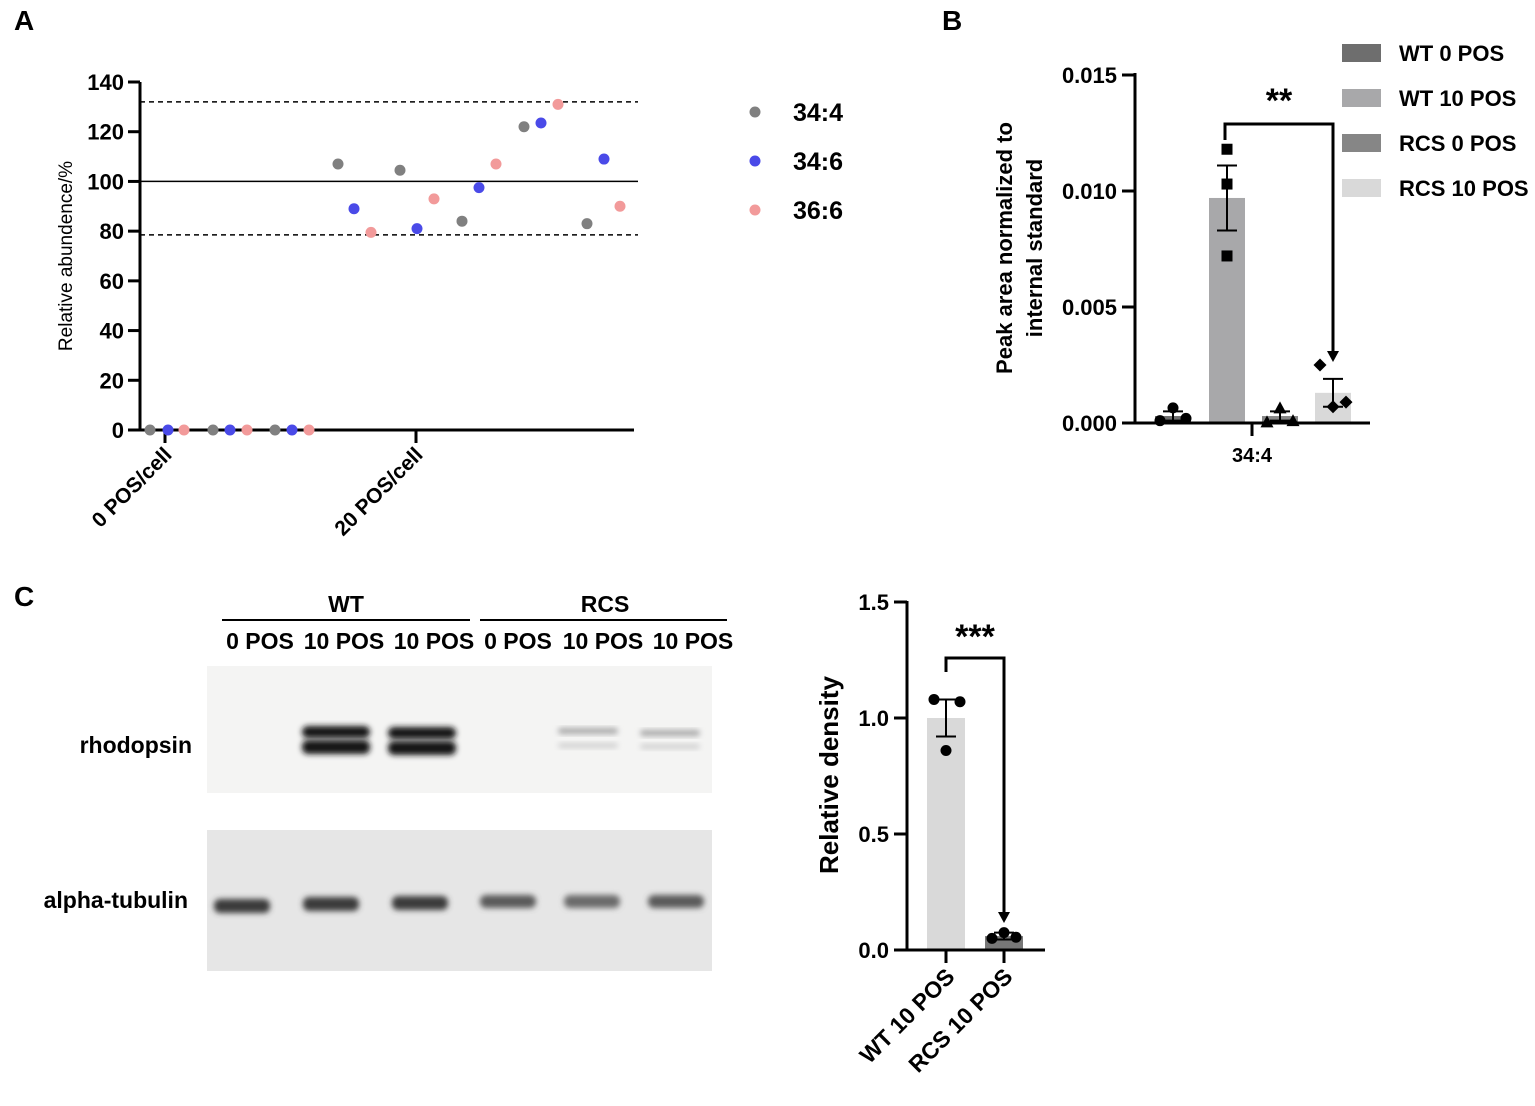 This screenshot has width=1535, height=1106. I want to click on b-legend-label: RCS 10 POS, so click(1464, 188).